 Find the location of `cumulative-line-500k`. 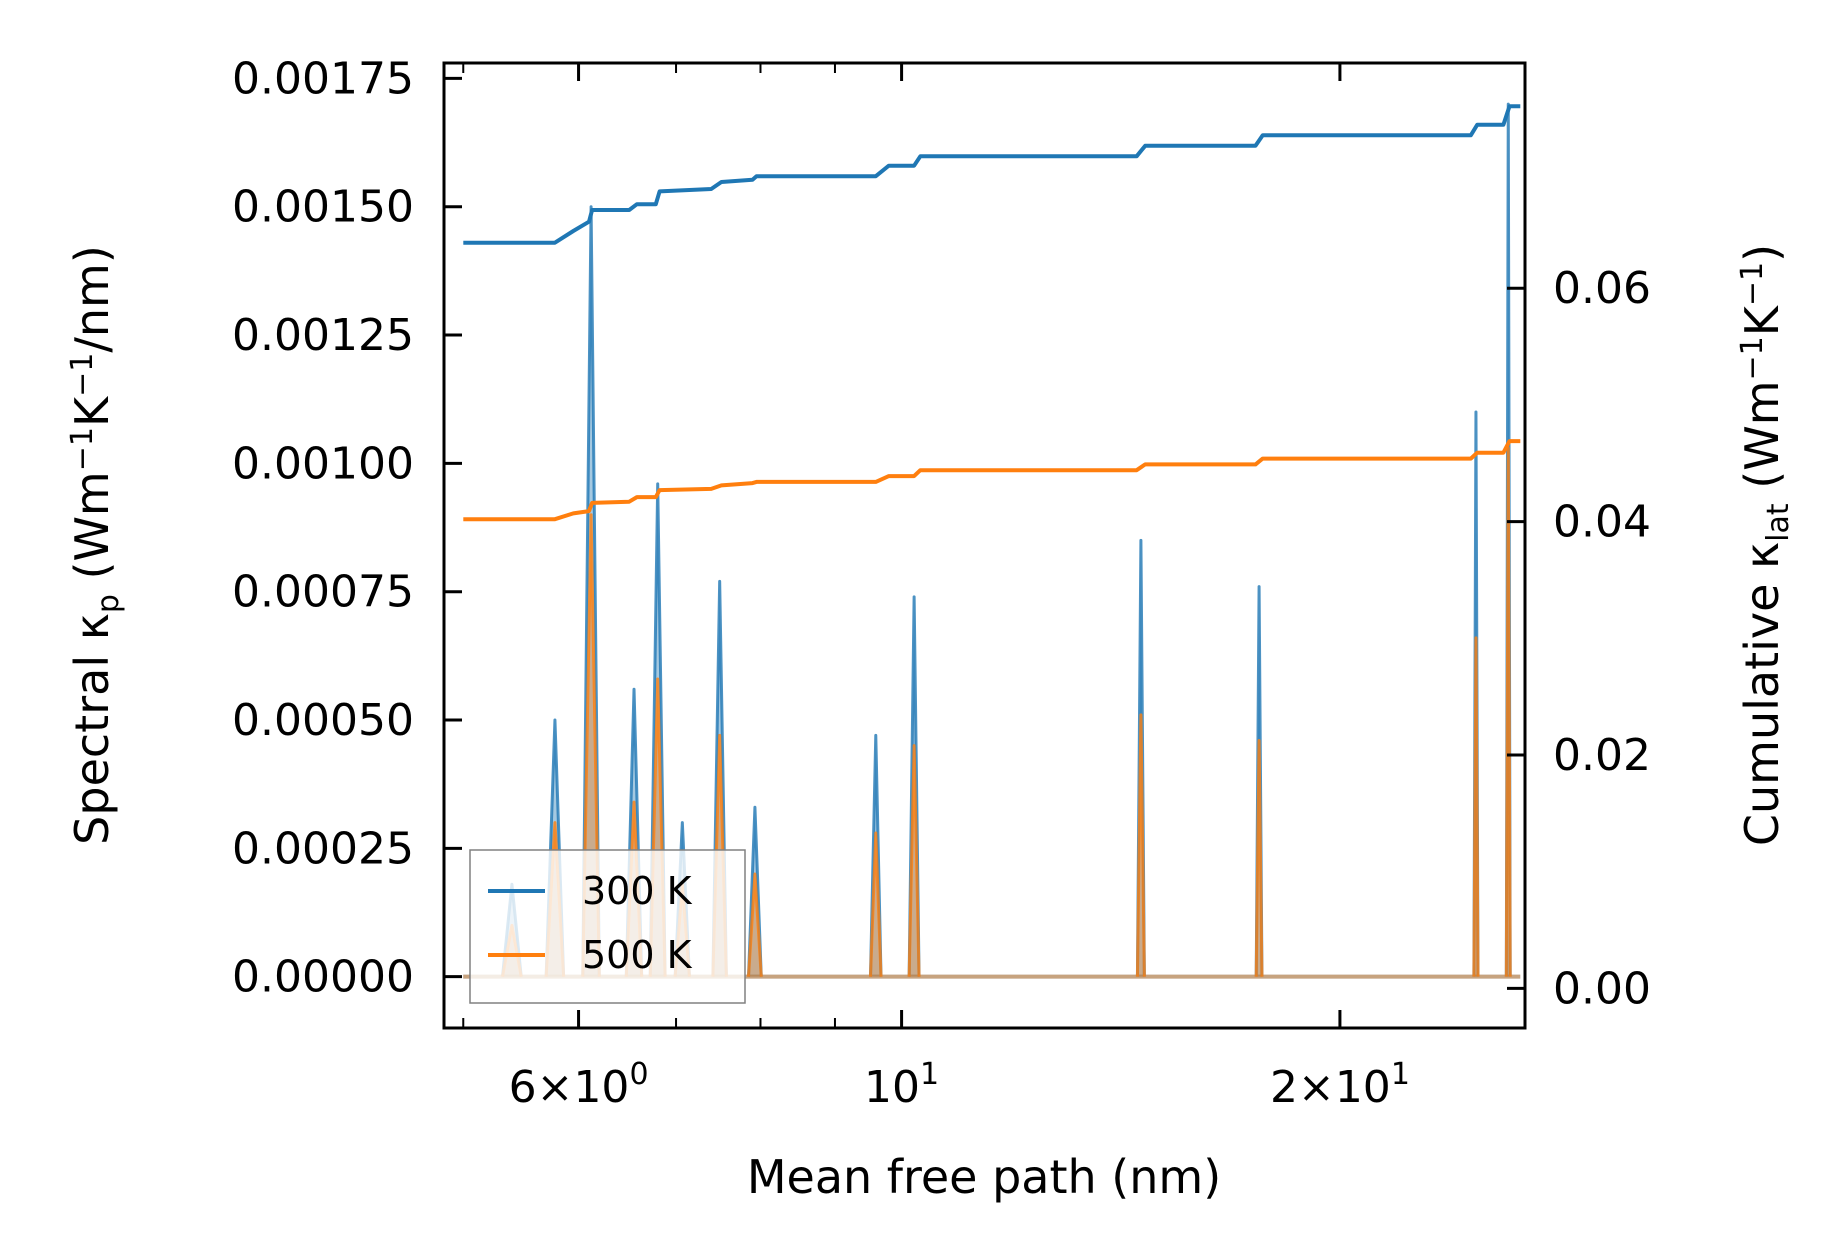

cumulative-line-500k is located at coordinates (992, 480).